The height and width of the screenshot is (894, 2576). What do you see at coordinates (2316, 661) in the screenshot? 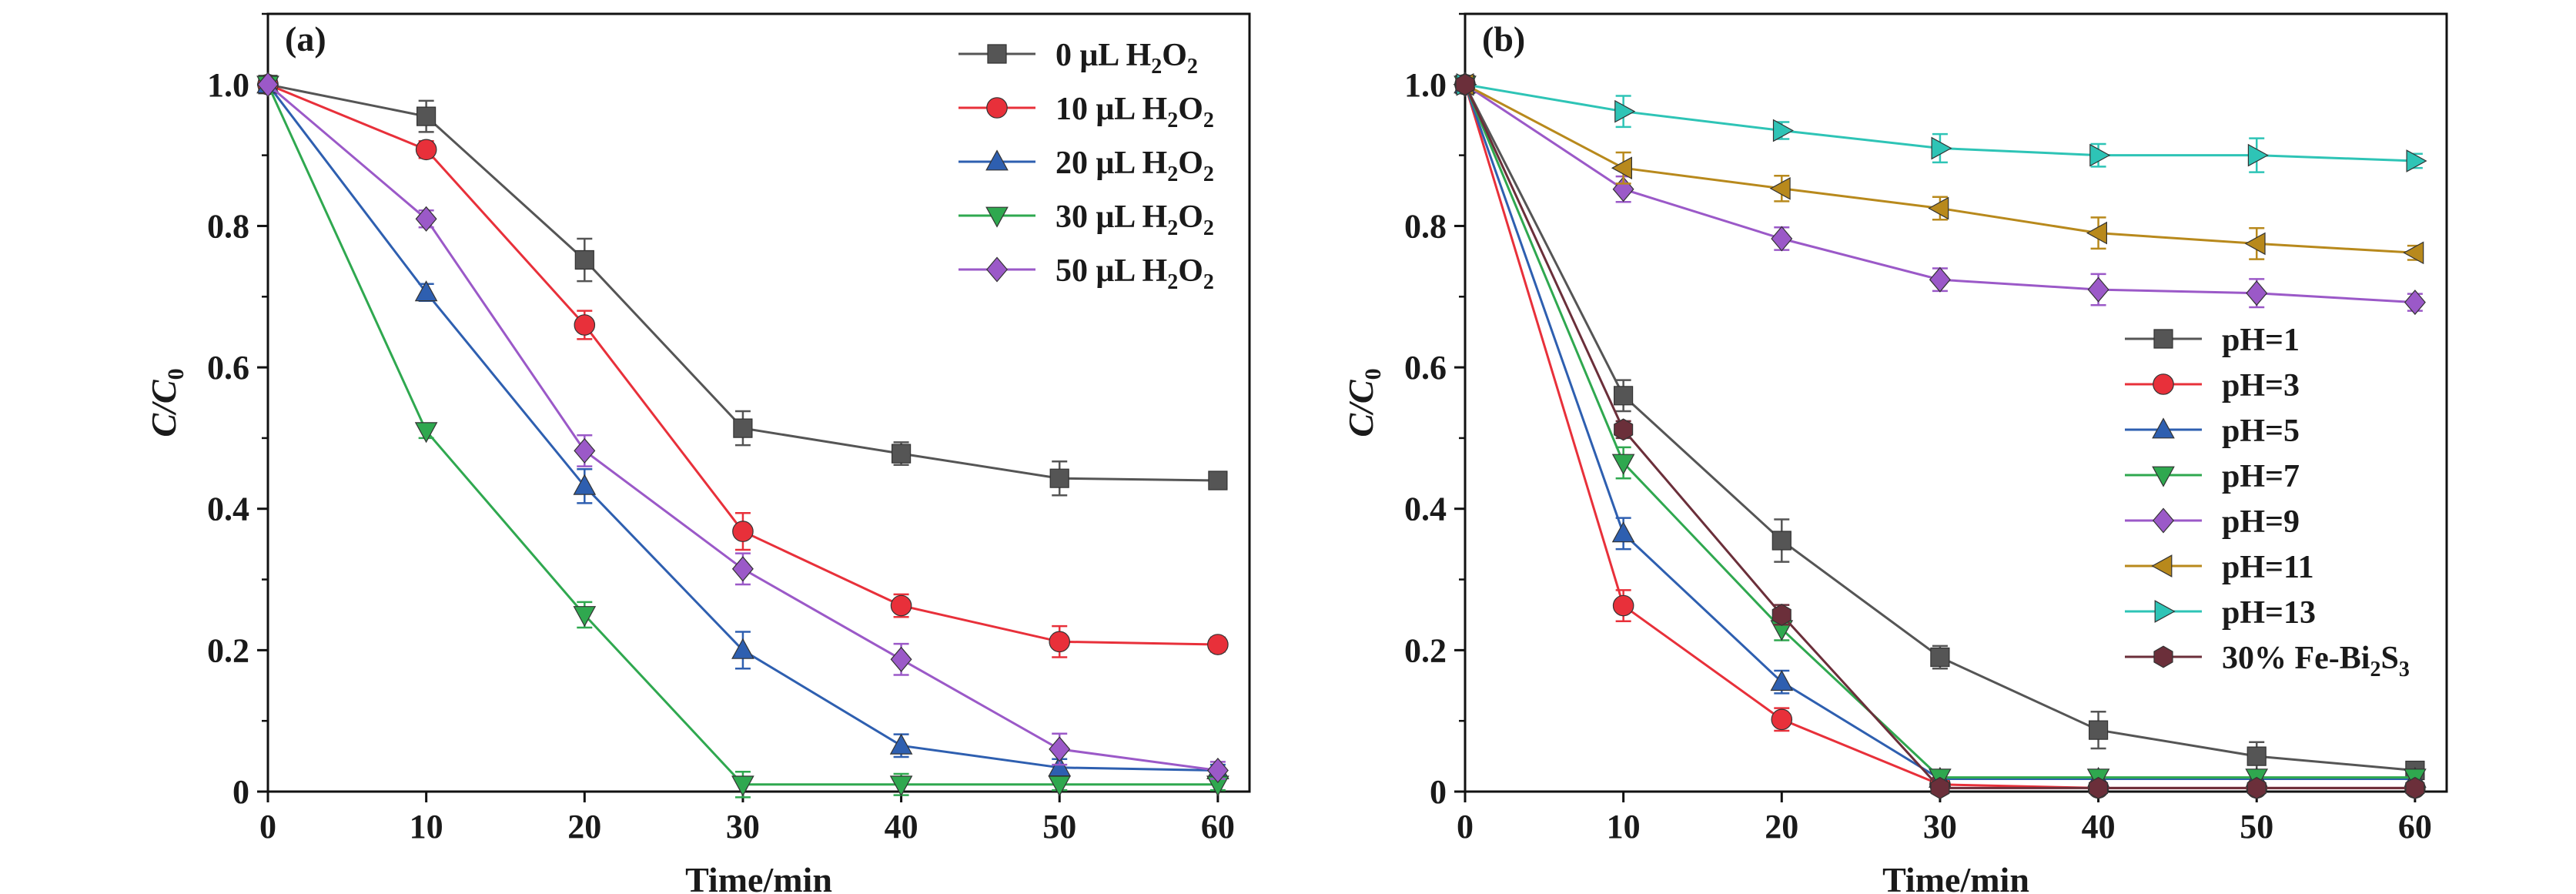
I see `legend-label: 30% Fe-Bi2S3​` at bounding box center [2316, 661].